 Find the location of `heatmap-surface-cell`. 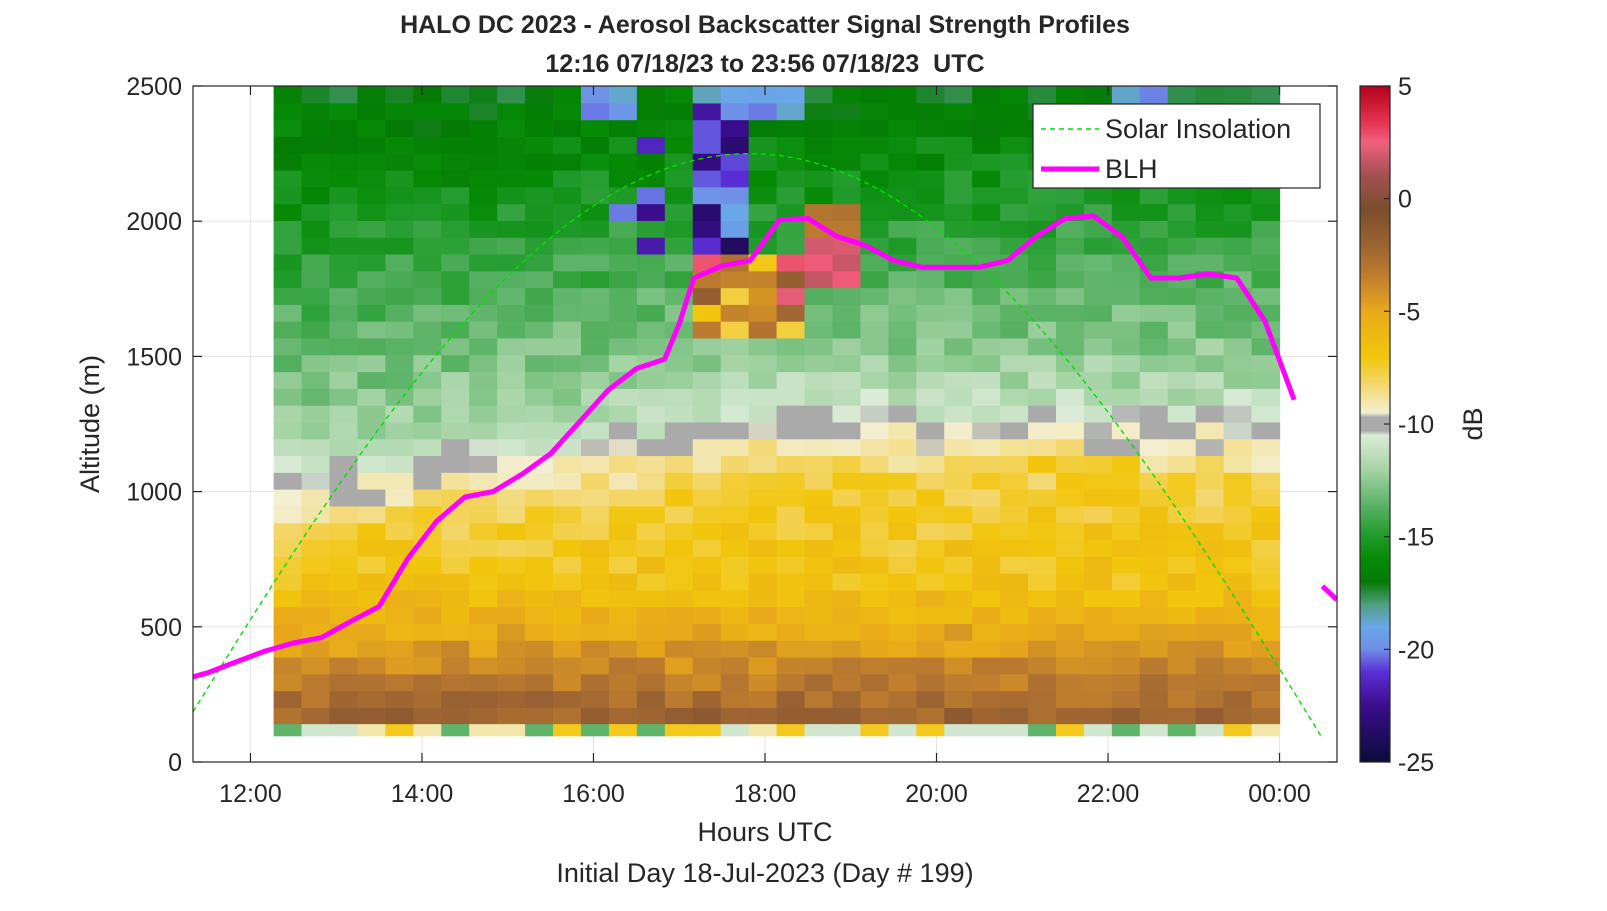

heatmap-surface-cell is located at coordinates (735, 730).